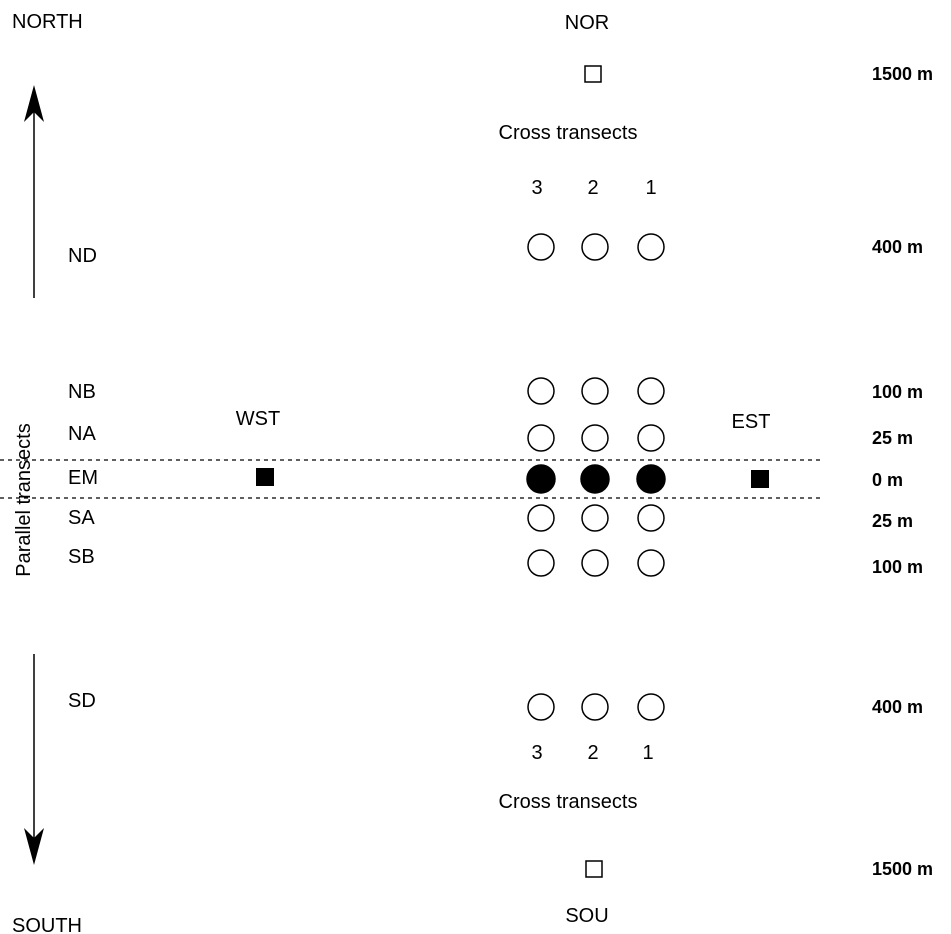  Describe the element at coordinates (83, 478) in the screenshot. I see `row-label-em: EM` at that location.